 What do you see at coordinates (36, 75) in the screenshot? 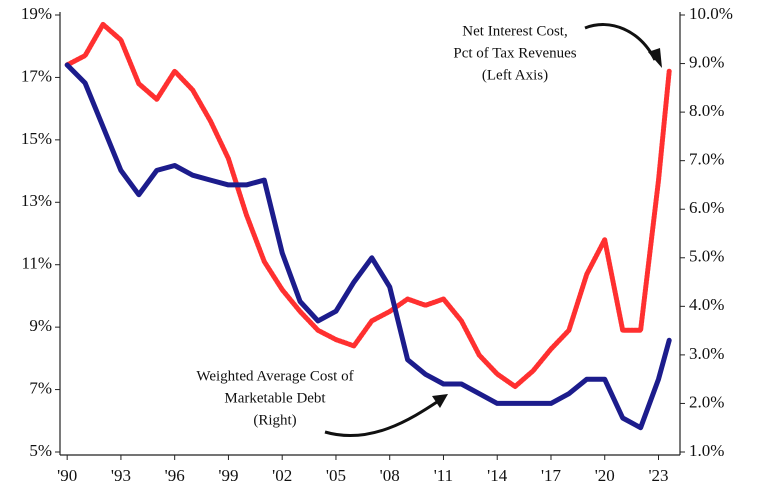
I see `y-tick-label: 17%` at bounding box center [36, 75].